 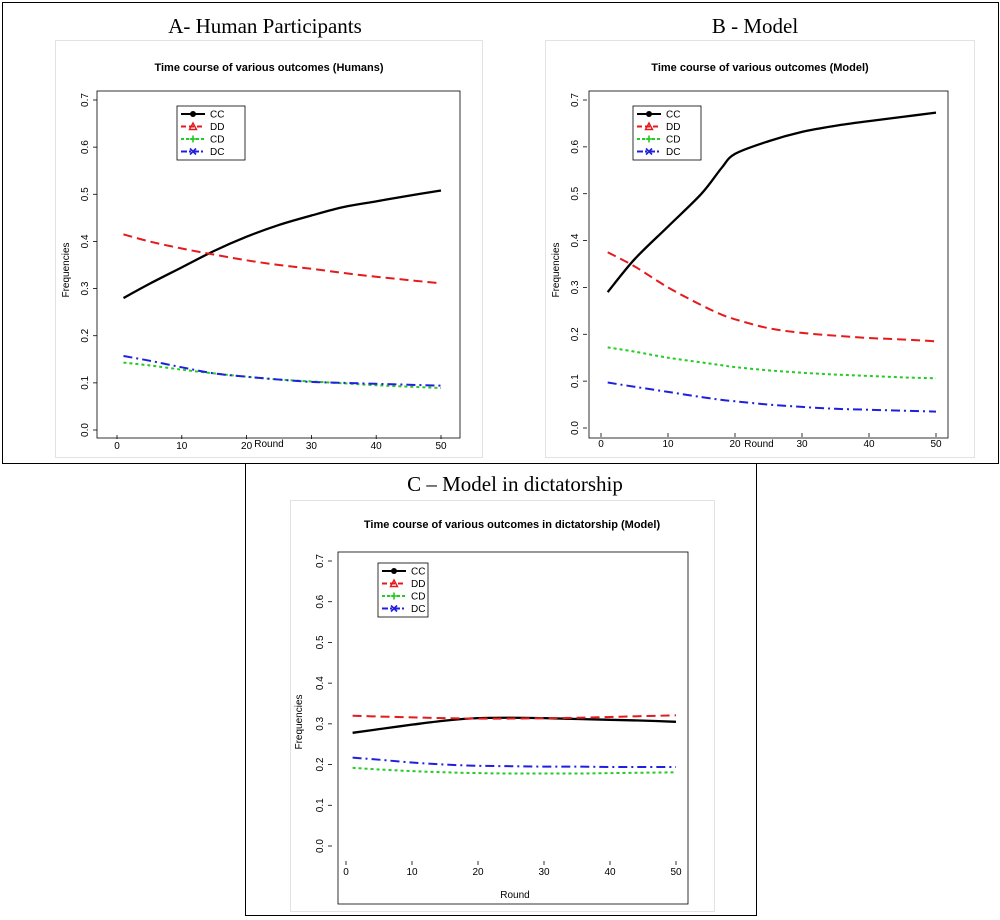 What do you see at coordinates (515, 484) in the screenshot?
I see `panel-c-label: C – Model in dictatorship` at bounding box center [515, 484].